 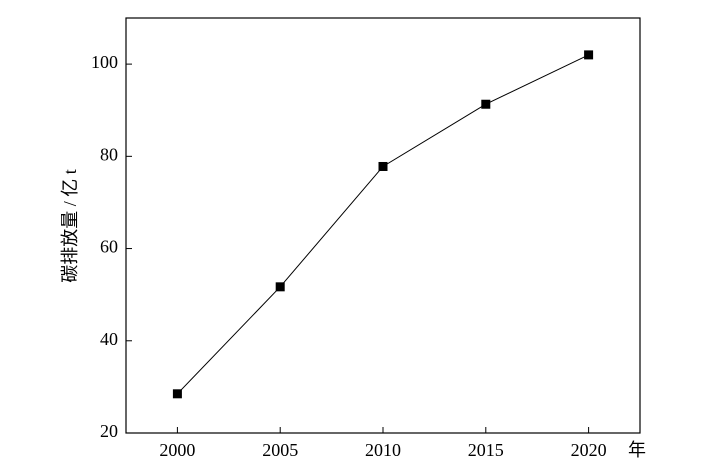 I want to click on y-axis-label: 碳排放量 / 亿 t, so click(x=70, y=226).